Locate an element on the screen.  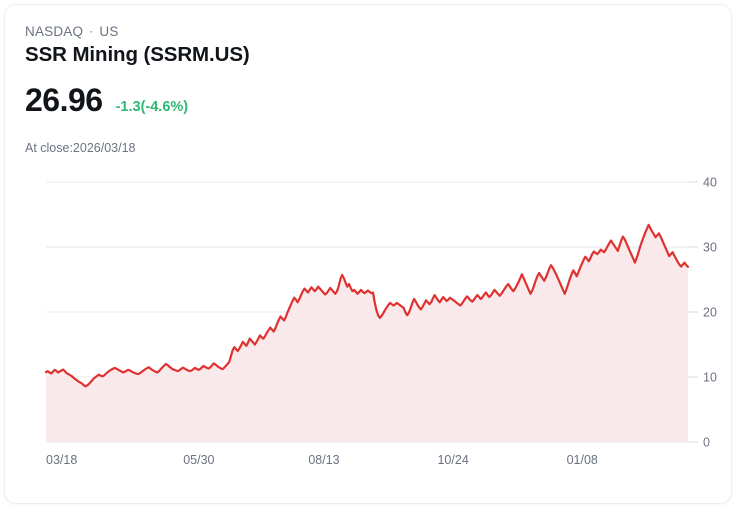
y-tick-label: 30 is located at coordinates (710, 248).